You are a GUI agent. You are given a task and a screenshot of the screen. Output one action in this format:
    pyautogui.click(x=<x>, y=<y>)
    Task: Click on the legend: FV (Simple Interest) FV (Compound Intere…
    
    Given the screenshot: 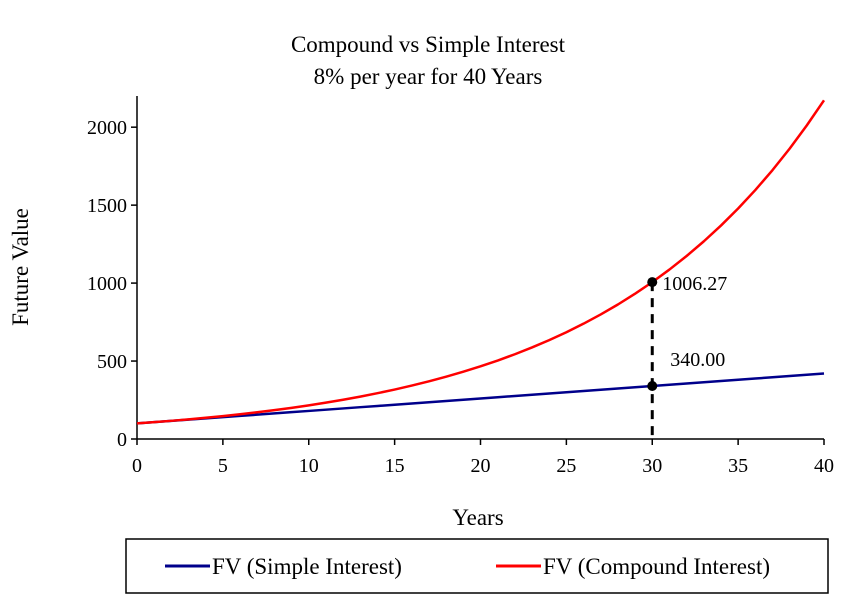 What is the action you would take?
    pyautogui.click(x=477, y=566)
    